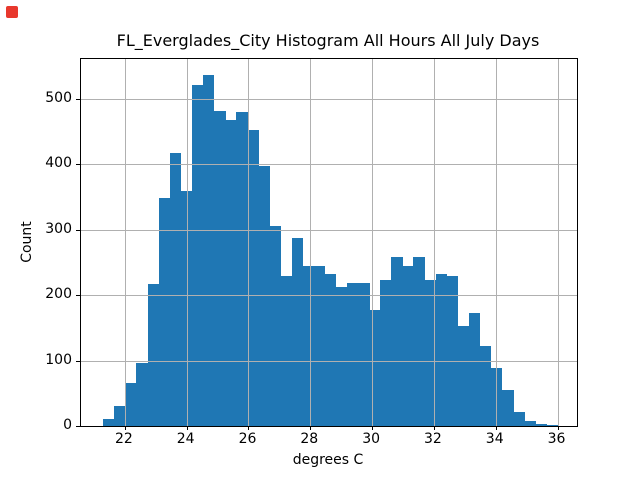 The width and height of the screenshot is (640, 480). I want to click on x-tick-label: 34, so click(494, 439).